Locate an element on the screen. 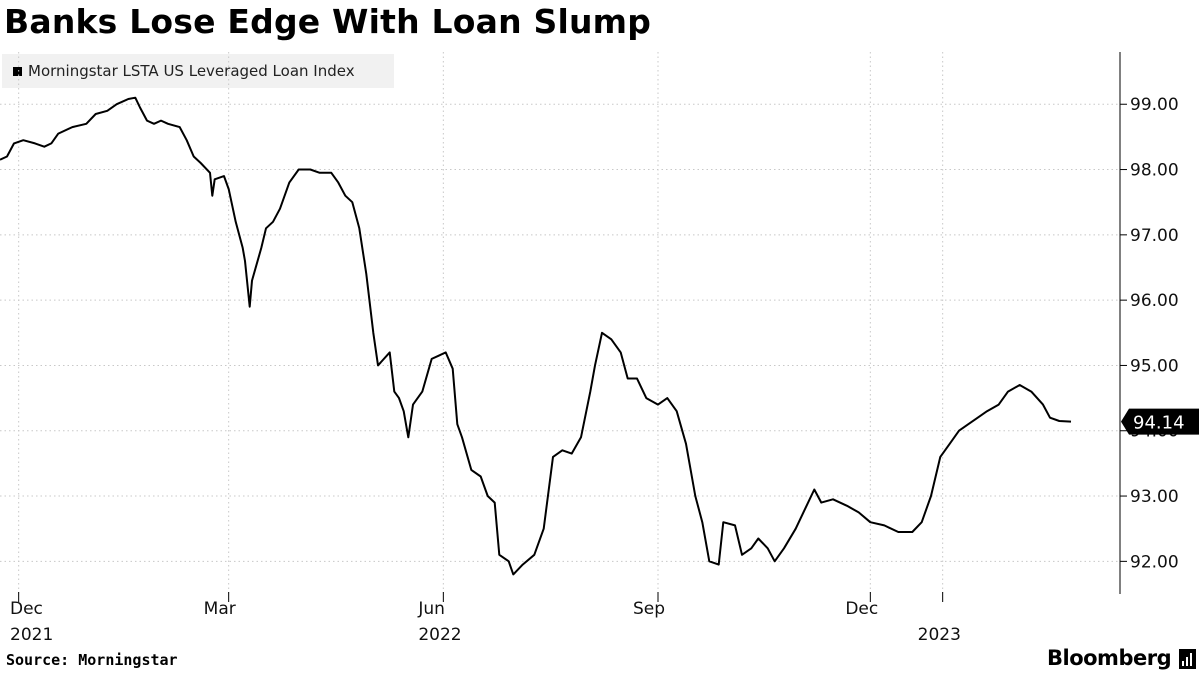  brand-logo-text: Bloomberg is located at coordinates (1109, 658).